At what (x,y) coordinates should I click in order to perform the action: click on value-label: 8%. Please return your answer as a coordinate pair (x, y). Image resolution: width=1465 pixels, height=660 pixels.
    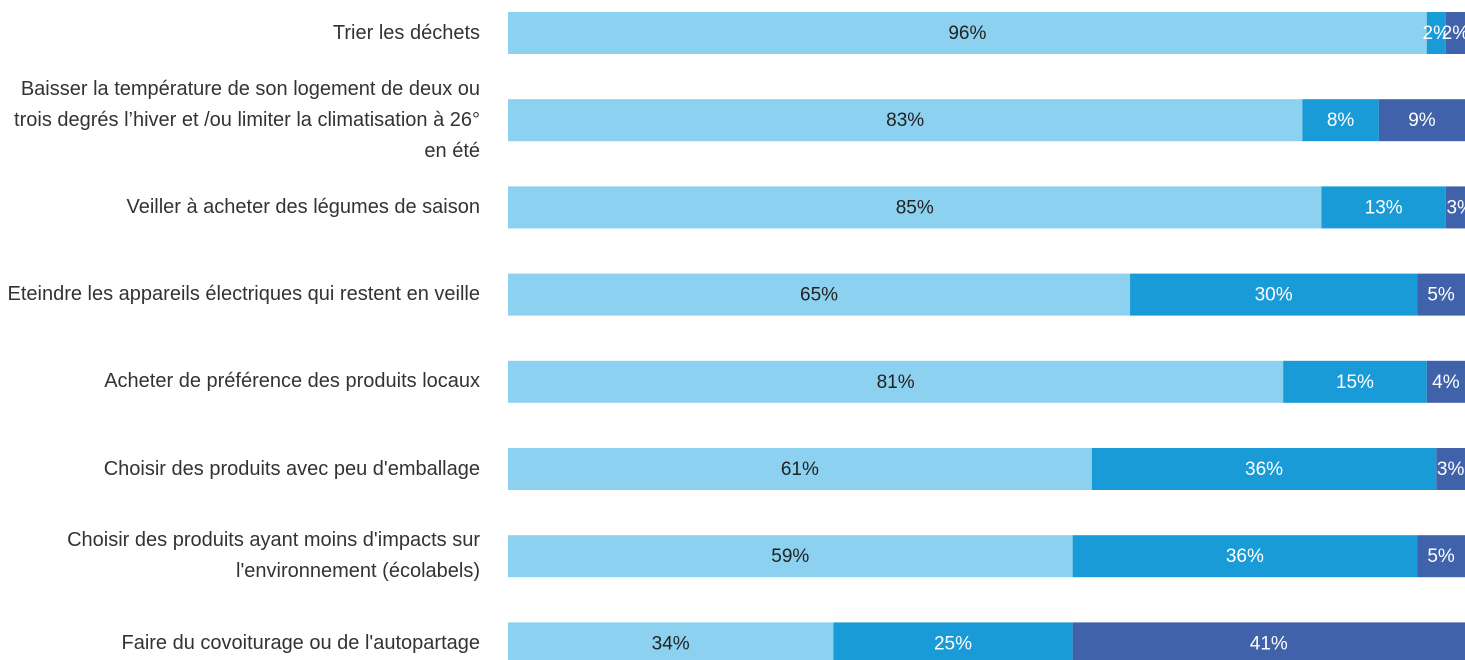
    Looking at the image, I should click on (1341, 120).